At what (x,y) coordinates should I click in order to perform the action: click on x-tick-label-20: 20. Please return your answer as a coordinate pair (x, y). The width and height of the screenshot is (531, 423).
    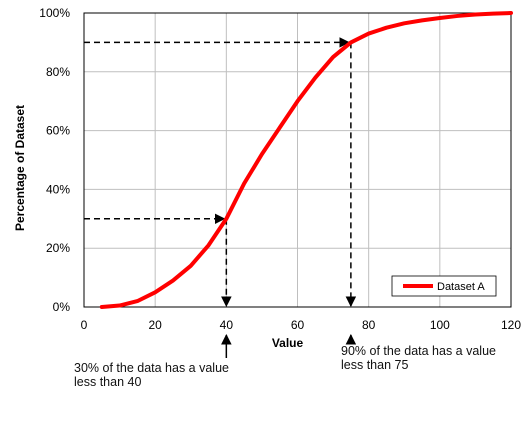
    Looking at the image, I should click on (155, 325).